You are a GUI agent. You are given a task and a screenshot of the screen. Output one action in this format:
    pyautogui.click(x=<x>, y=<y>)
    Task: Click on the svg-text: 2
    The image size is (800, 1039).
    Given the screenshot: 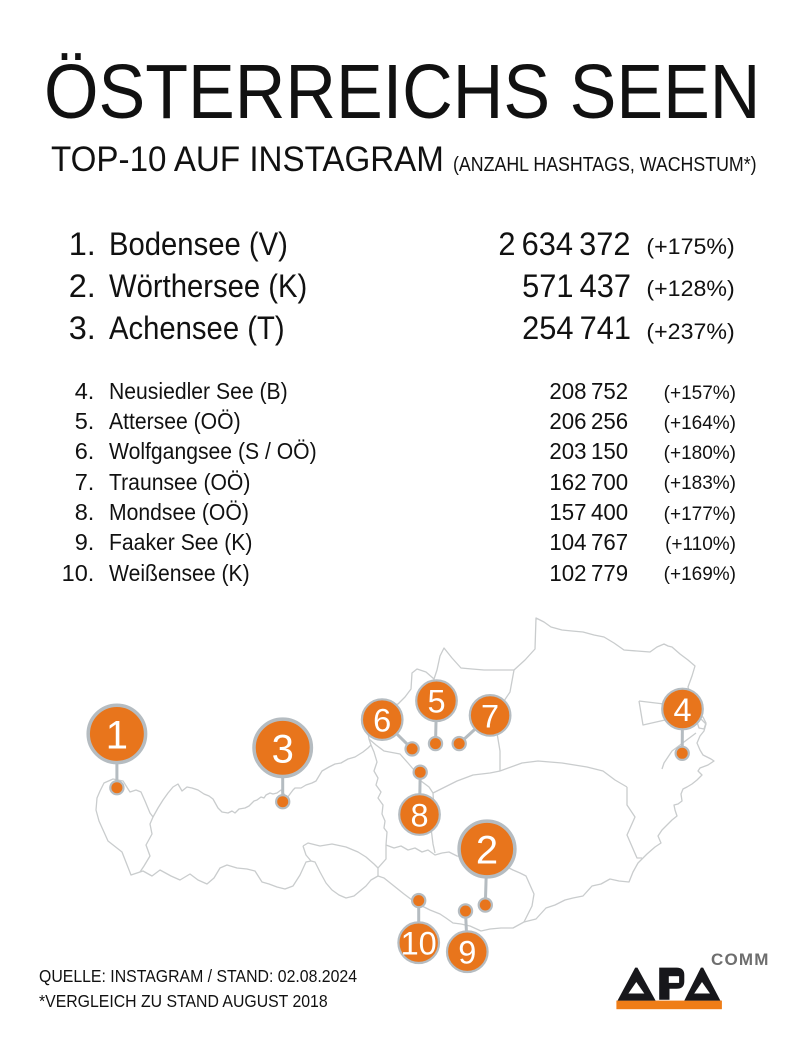 What is the action you would take?
    pyautogui.click(x=487, y=851)
    